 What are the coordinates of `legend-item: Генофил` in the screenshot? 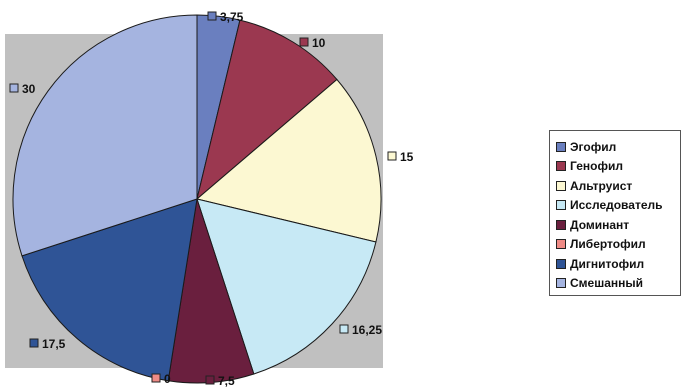 It's located at (618, 167).